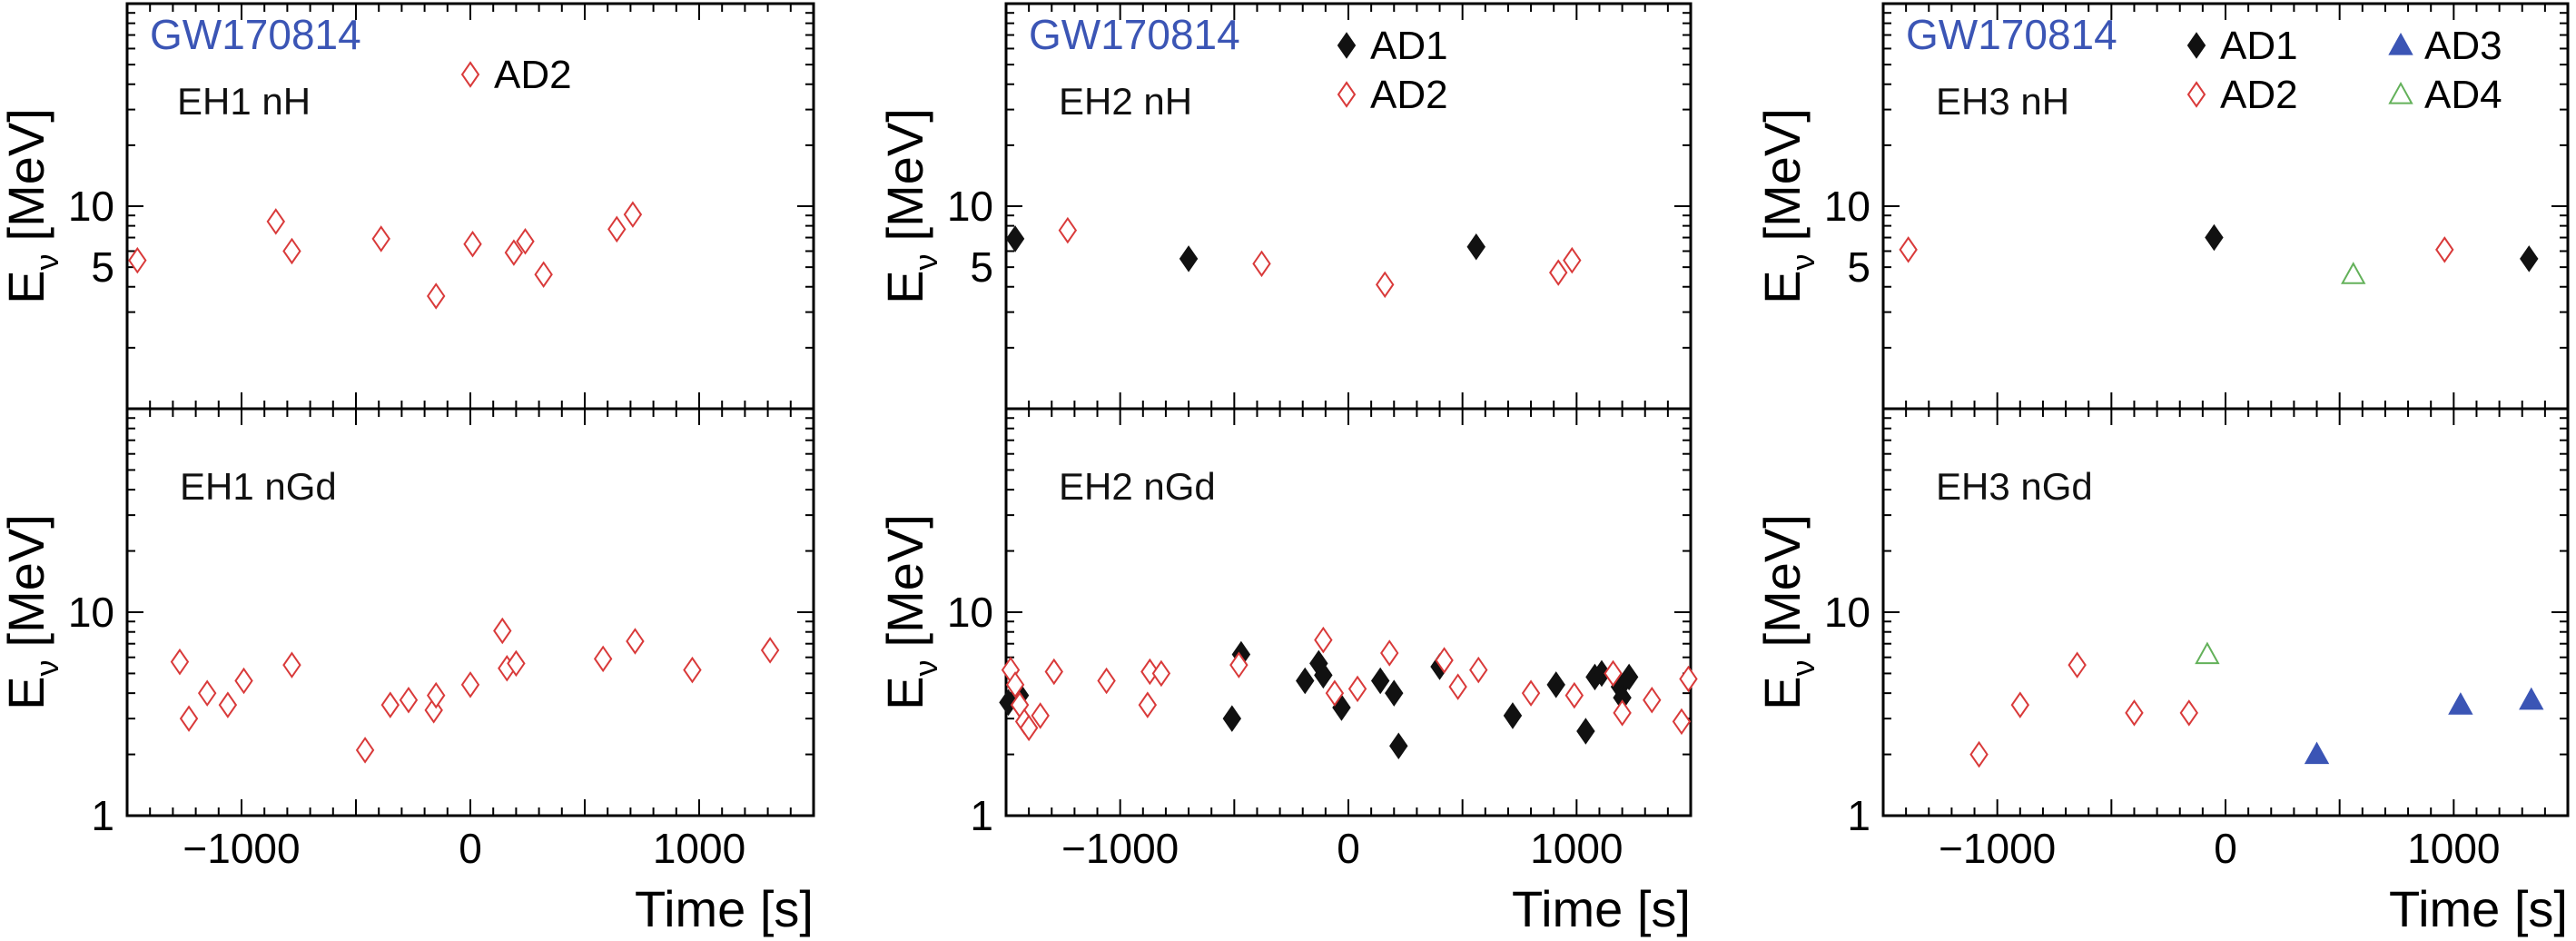 This screenshot has height=941, width=2576. What do you see at coordinates (1319, 700) in the screenshot?
I see `series-ad1` at bounding box center [1319, 700].